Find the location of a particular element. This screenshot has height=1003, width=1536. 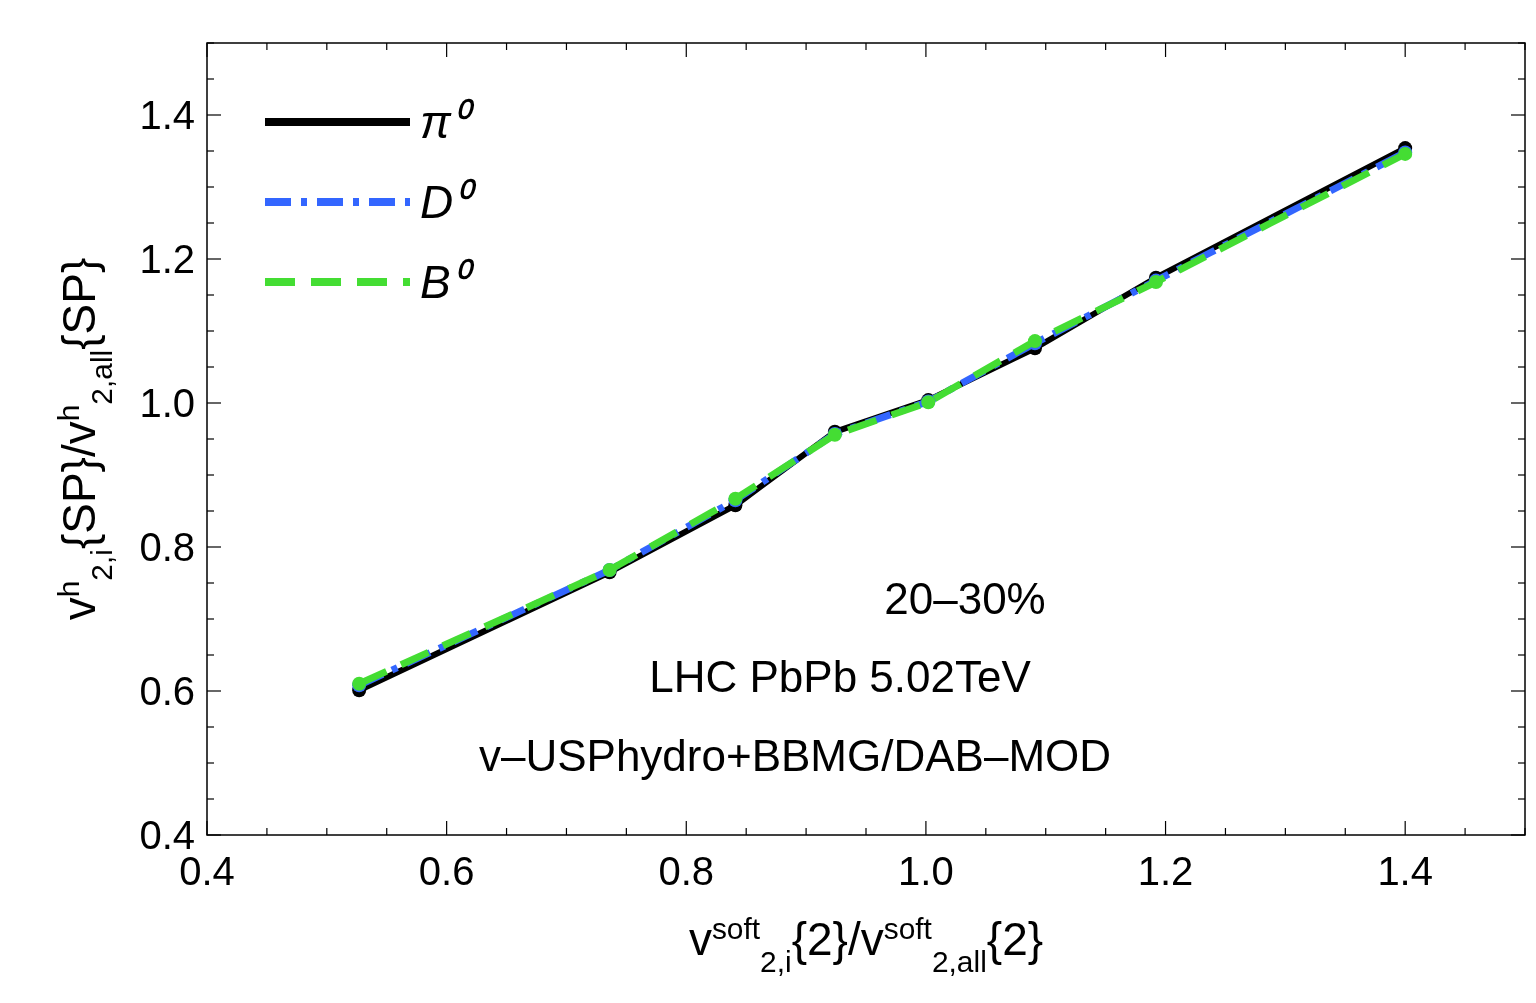

annotation: LHC PbPb 5.02TeV is located at coordinates (840, 676).